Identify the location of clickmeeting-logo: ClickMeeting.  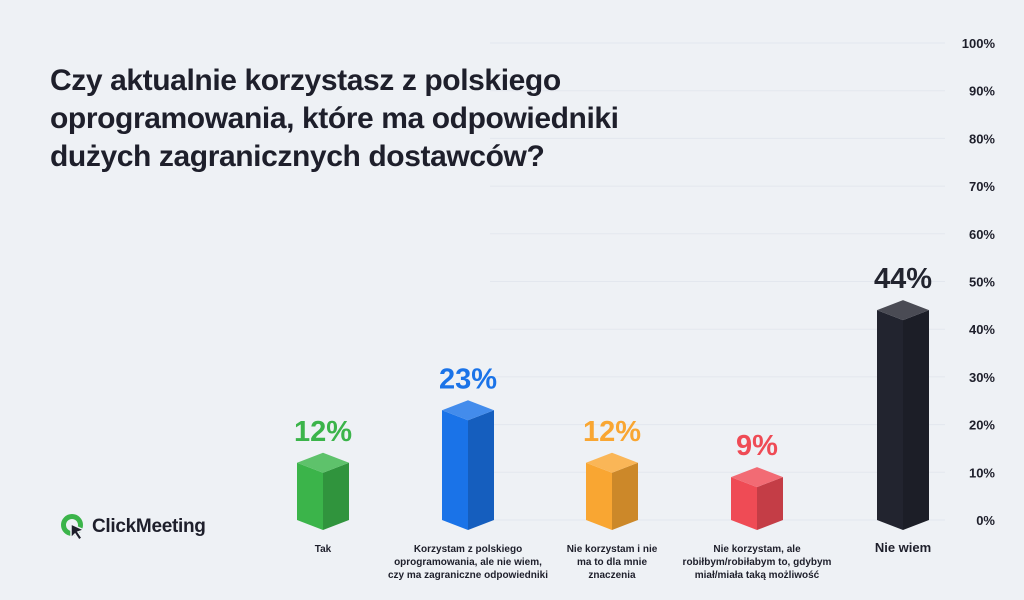
(133, 527).